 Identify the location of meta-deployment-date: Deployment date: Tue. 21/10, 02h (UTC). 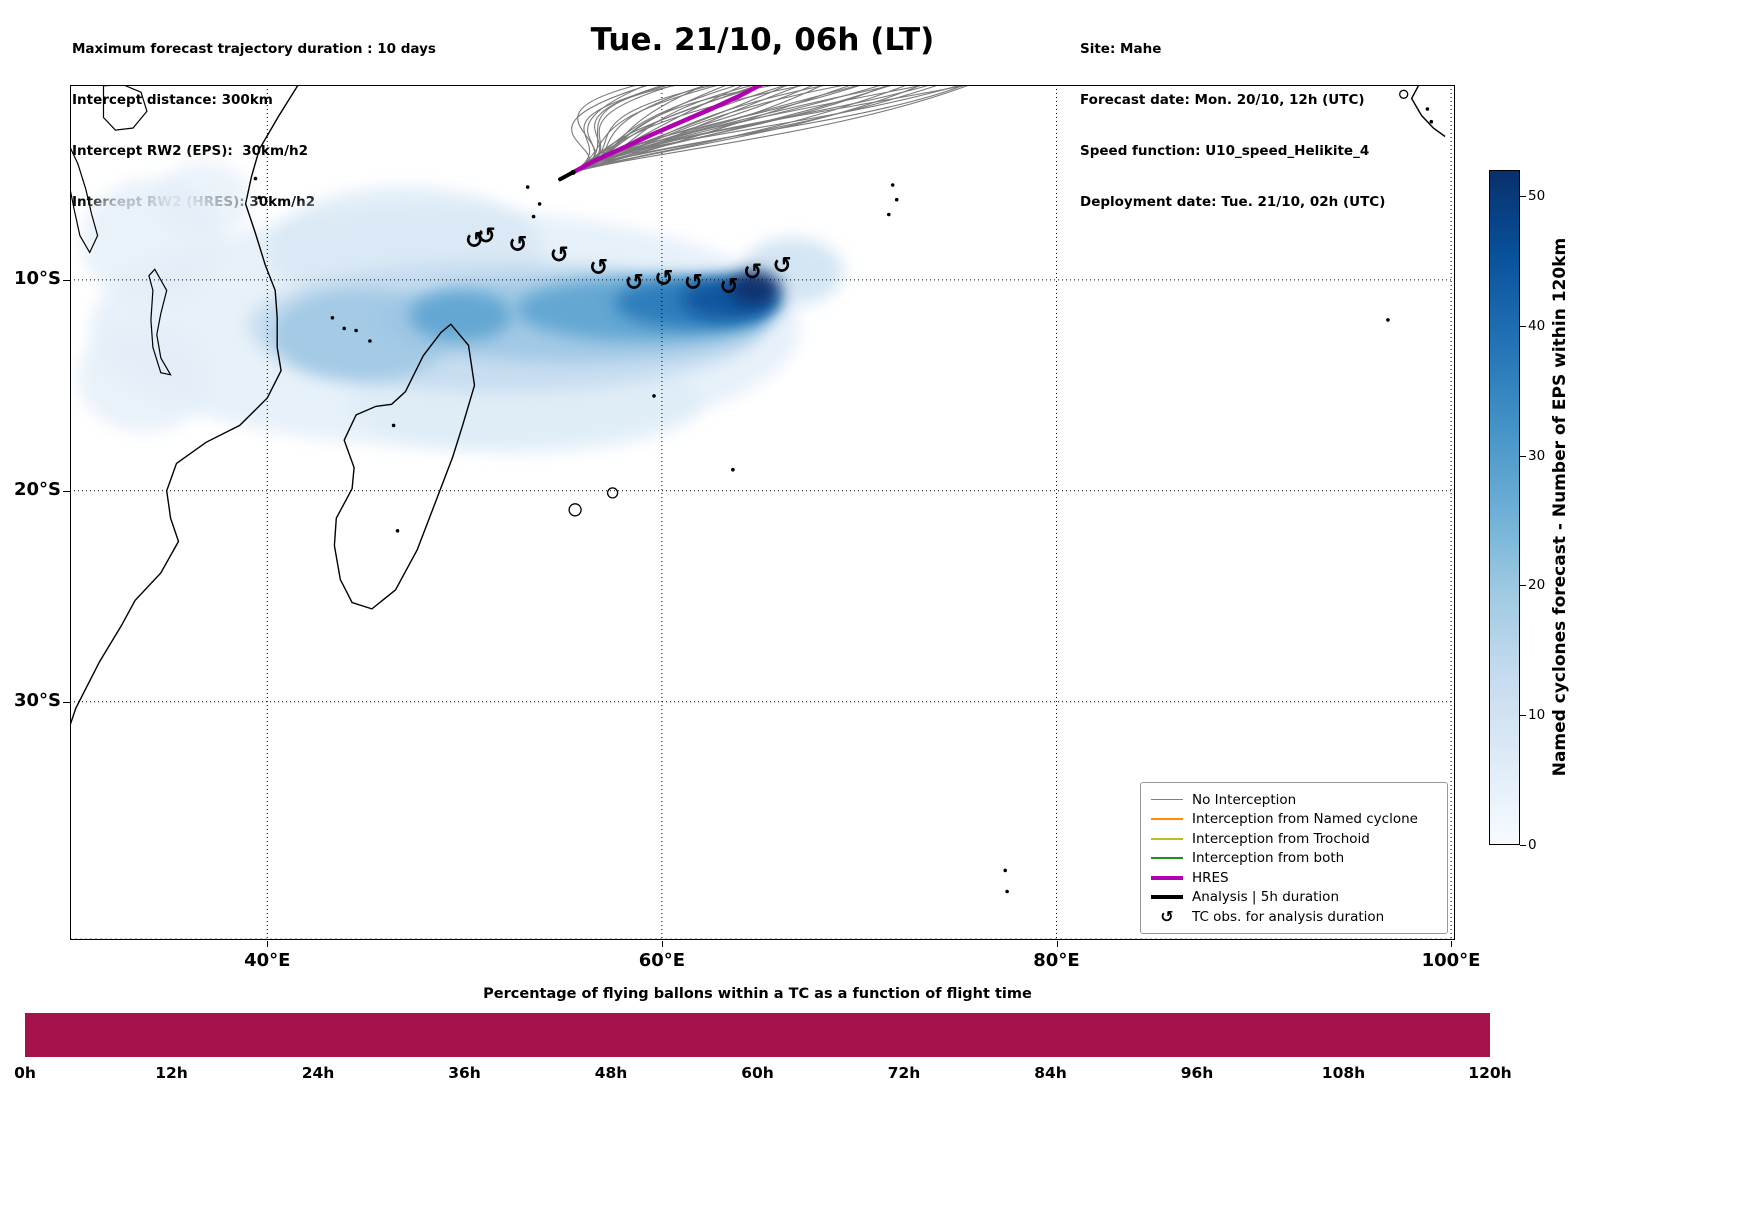
(1233, 202).